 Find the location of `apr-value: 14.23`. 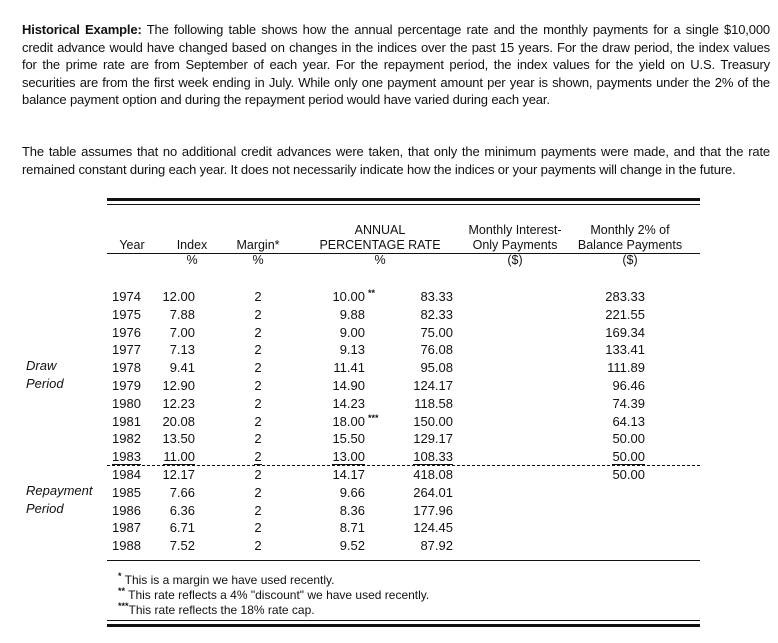

apr-value: 14.23 is located at coordinates (348, 403).